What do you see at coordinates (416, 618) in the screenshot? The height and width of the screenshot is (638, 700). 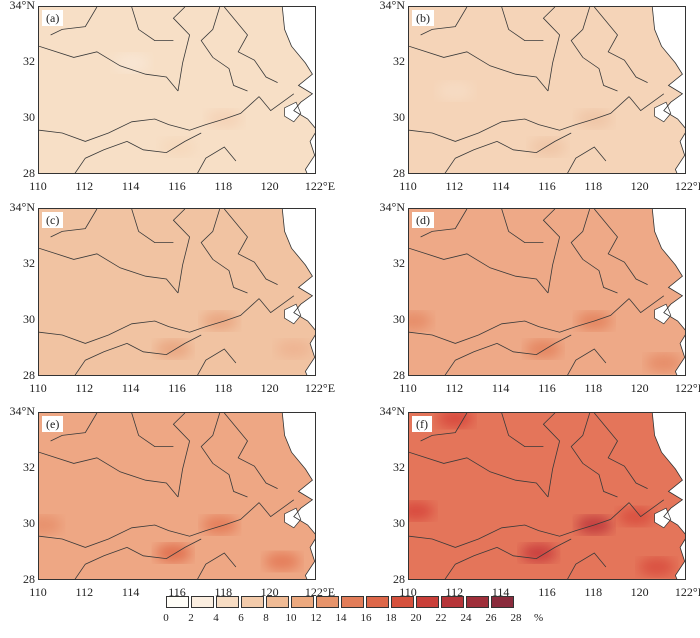 I see `legend-tick-label: 20` at bounding box center [416, 618].